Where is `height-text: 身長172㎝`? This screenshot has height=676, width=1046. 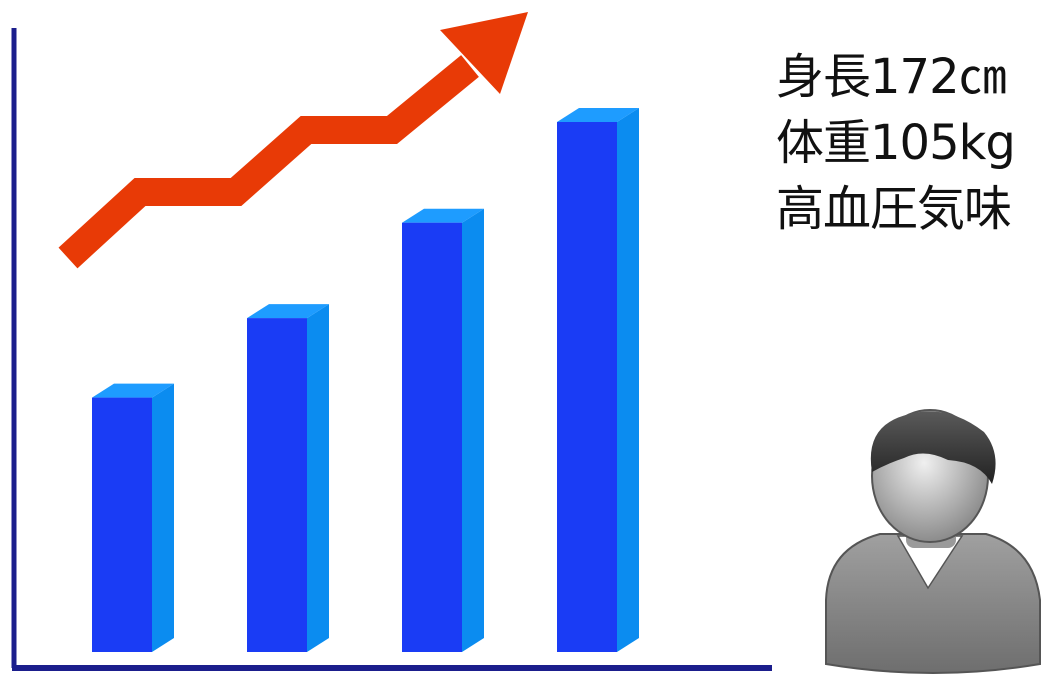 height-text: 身長172㎝ is located at coordinates (891, 77).